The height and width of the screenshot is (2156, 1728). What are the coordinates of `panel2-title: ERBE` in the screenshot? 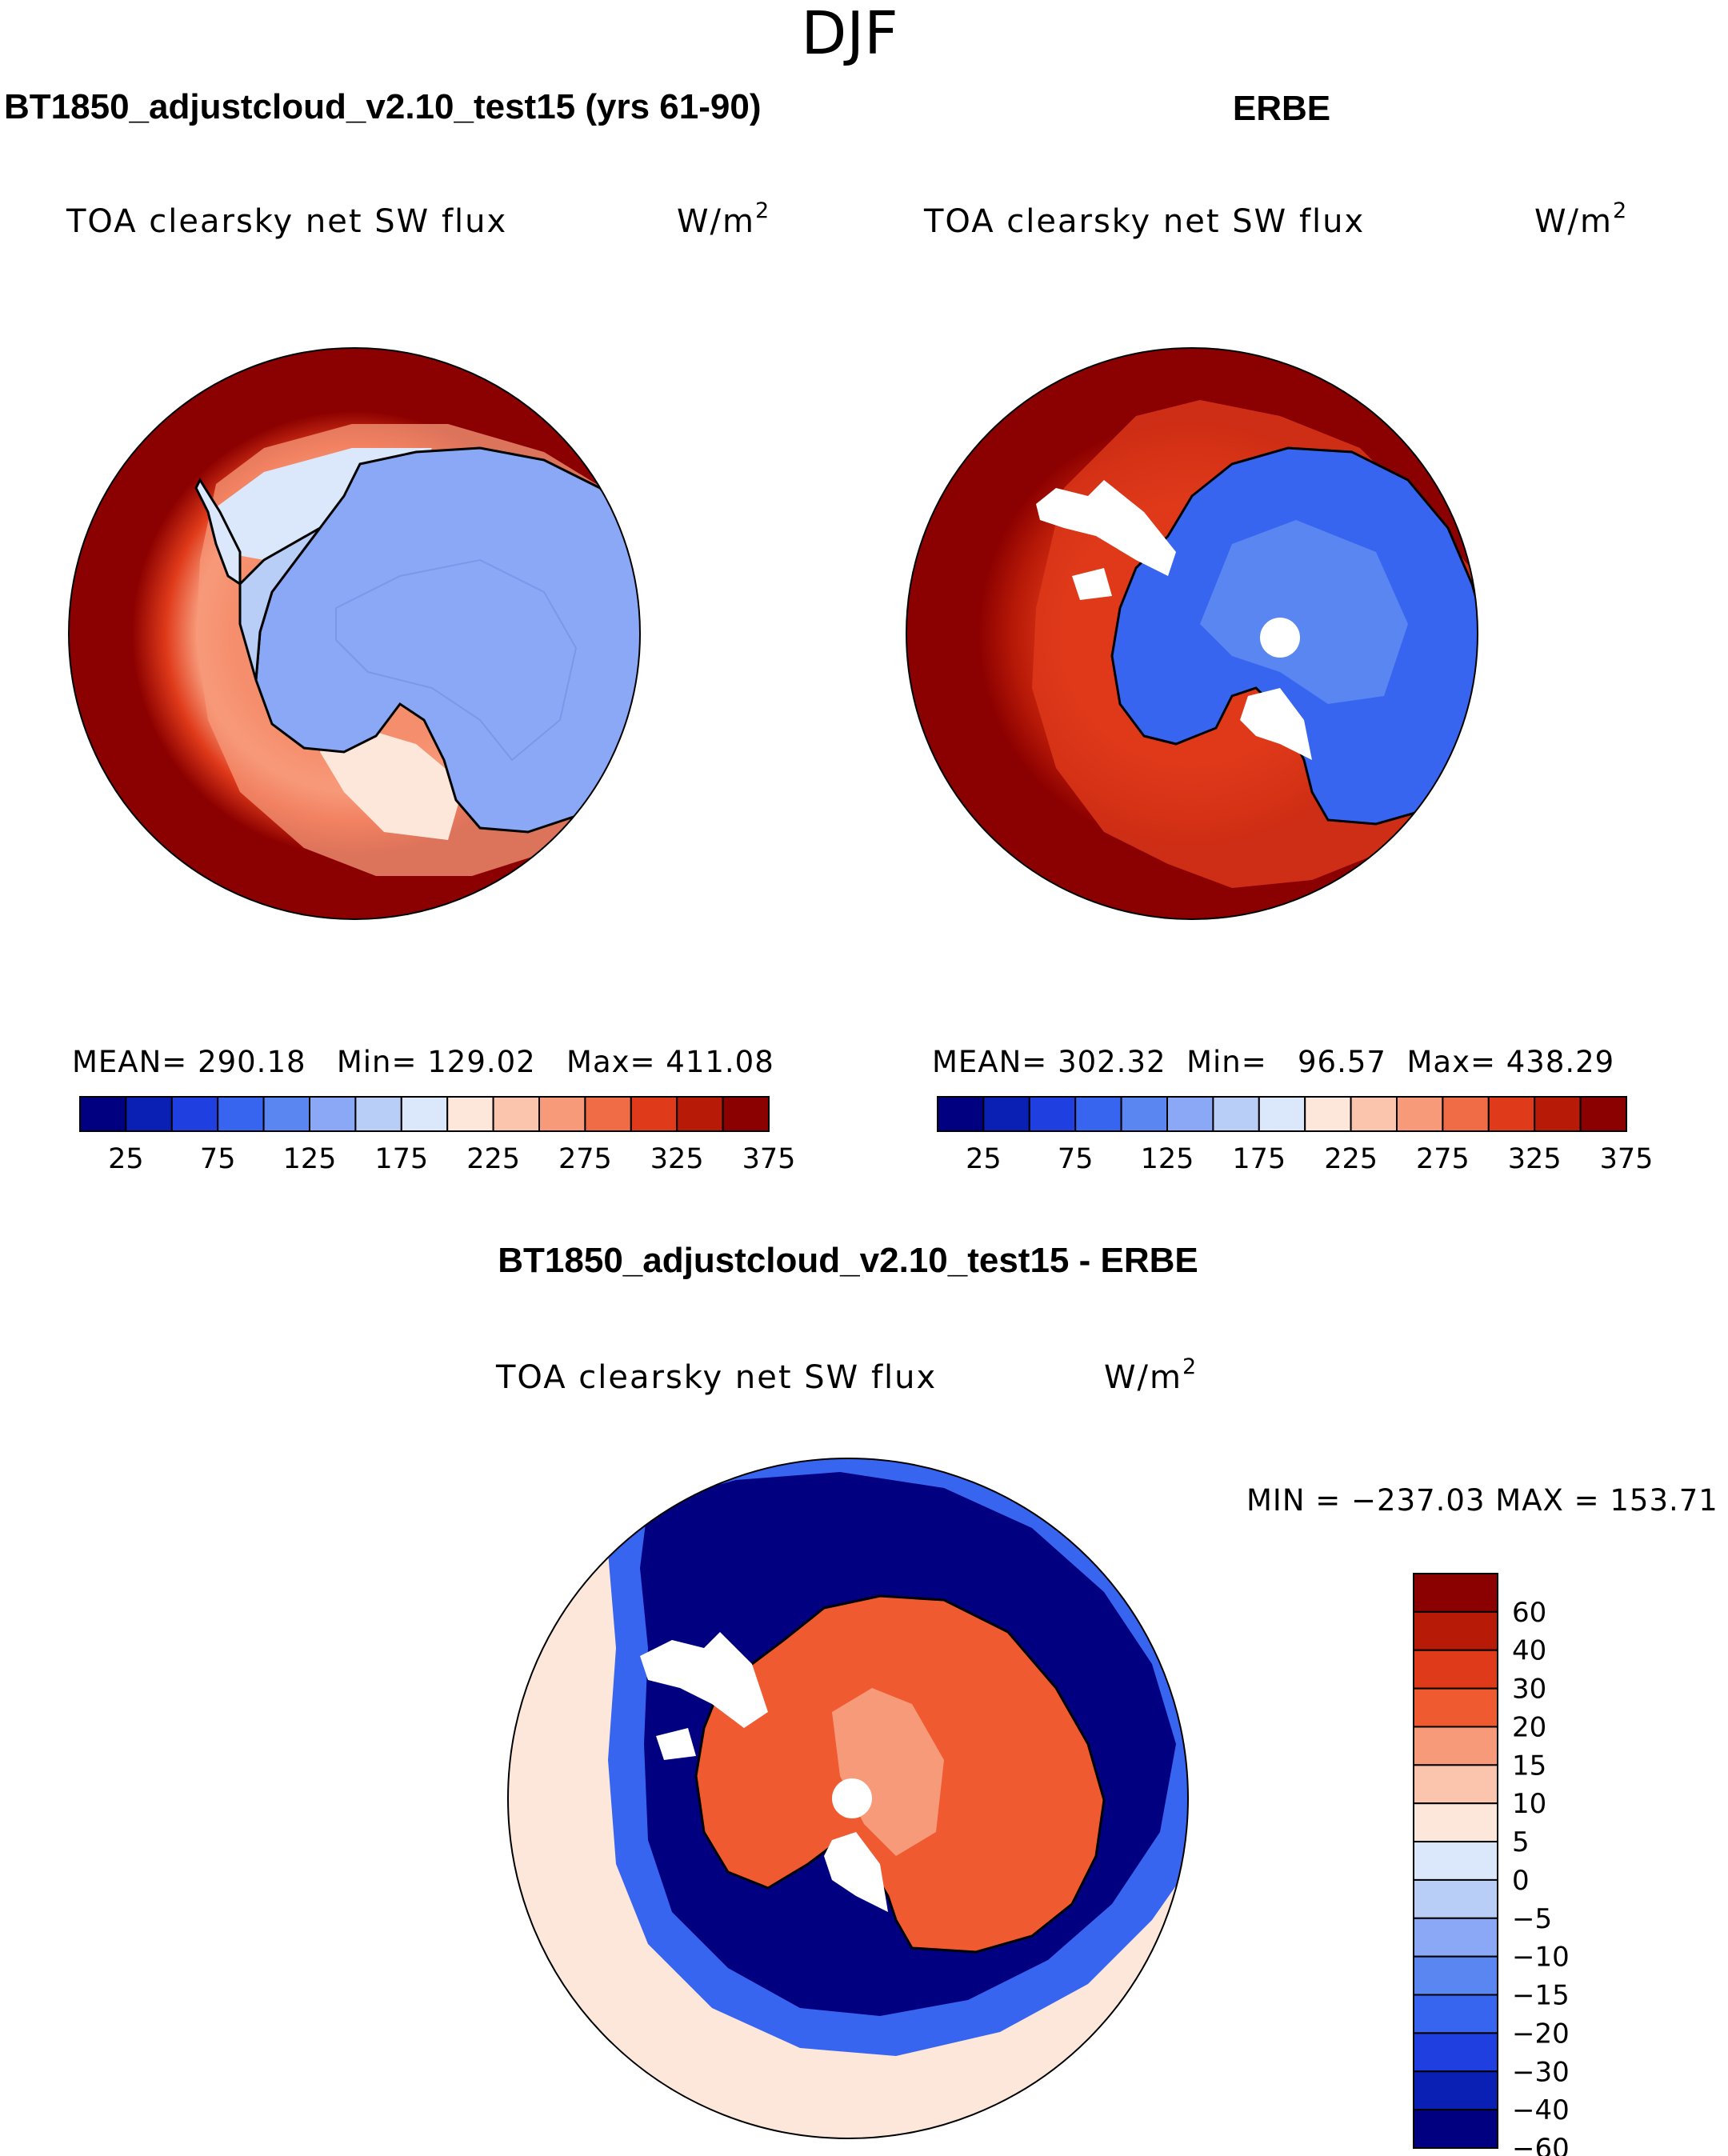 It's located at (1281, 108).